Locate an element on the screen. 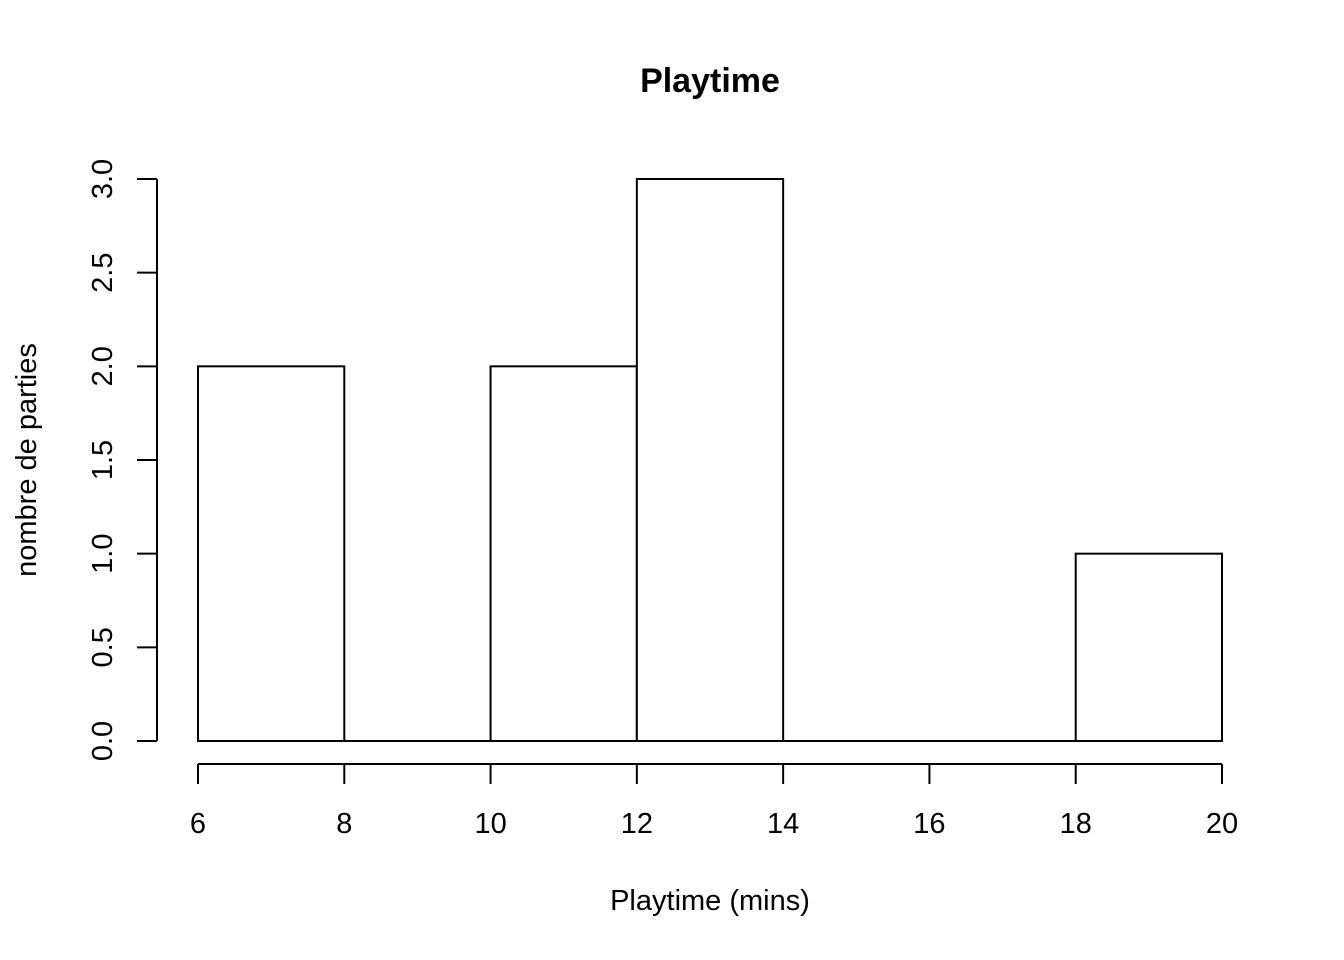  y-tick-label: 3.0 is located at coordinates (103, 179).